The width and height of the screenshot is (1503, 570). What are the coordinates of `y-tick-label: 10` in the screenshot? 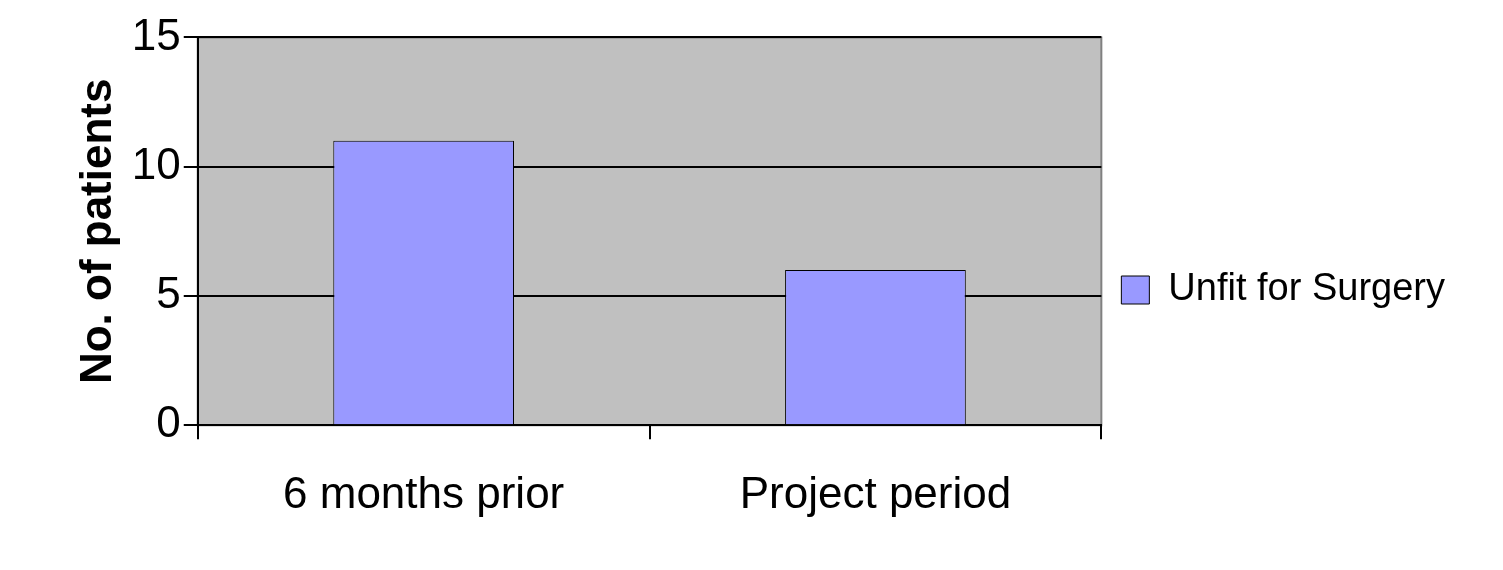 It's located at (156, 163).